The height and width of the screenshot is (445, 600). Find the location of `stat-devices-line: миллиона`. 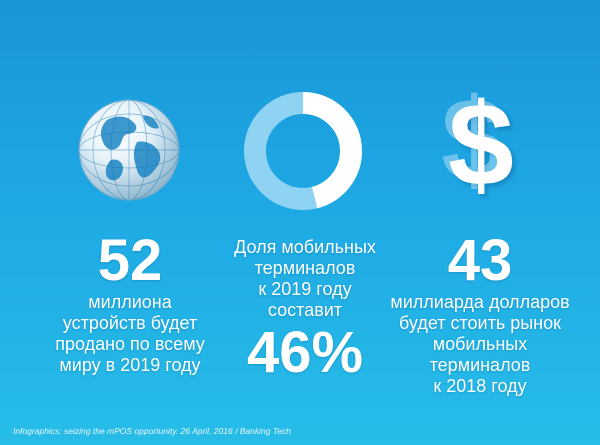

stat-devices-line: миллиона is located at coordinates (130, 302).